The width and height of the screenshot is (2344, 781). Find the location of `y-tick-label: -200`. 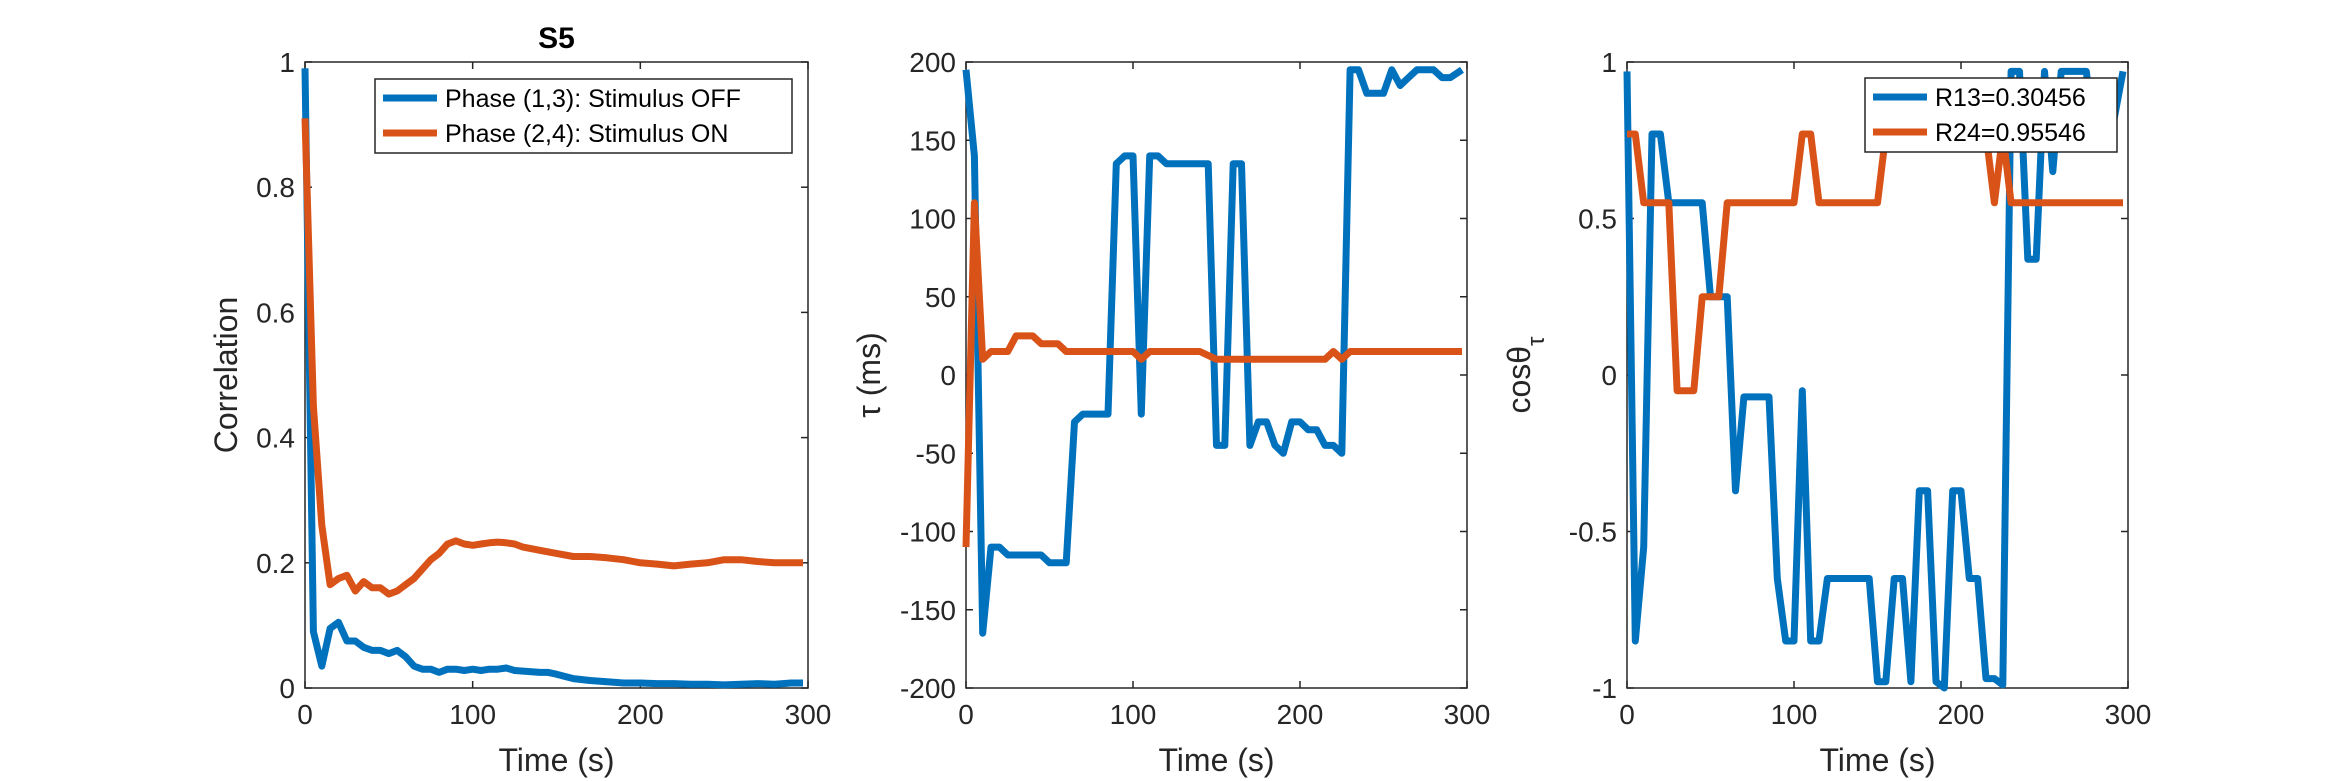

y-tick-label: -200 is located at coordinates (928, 688).